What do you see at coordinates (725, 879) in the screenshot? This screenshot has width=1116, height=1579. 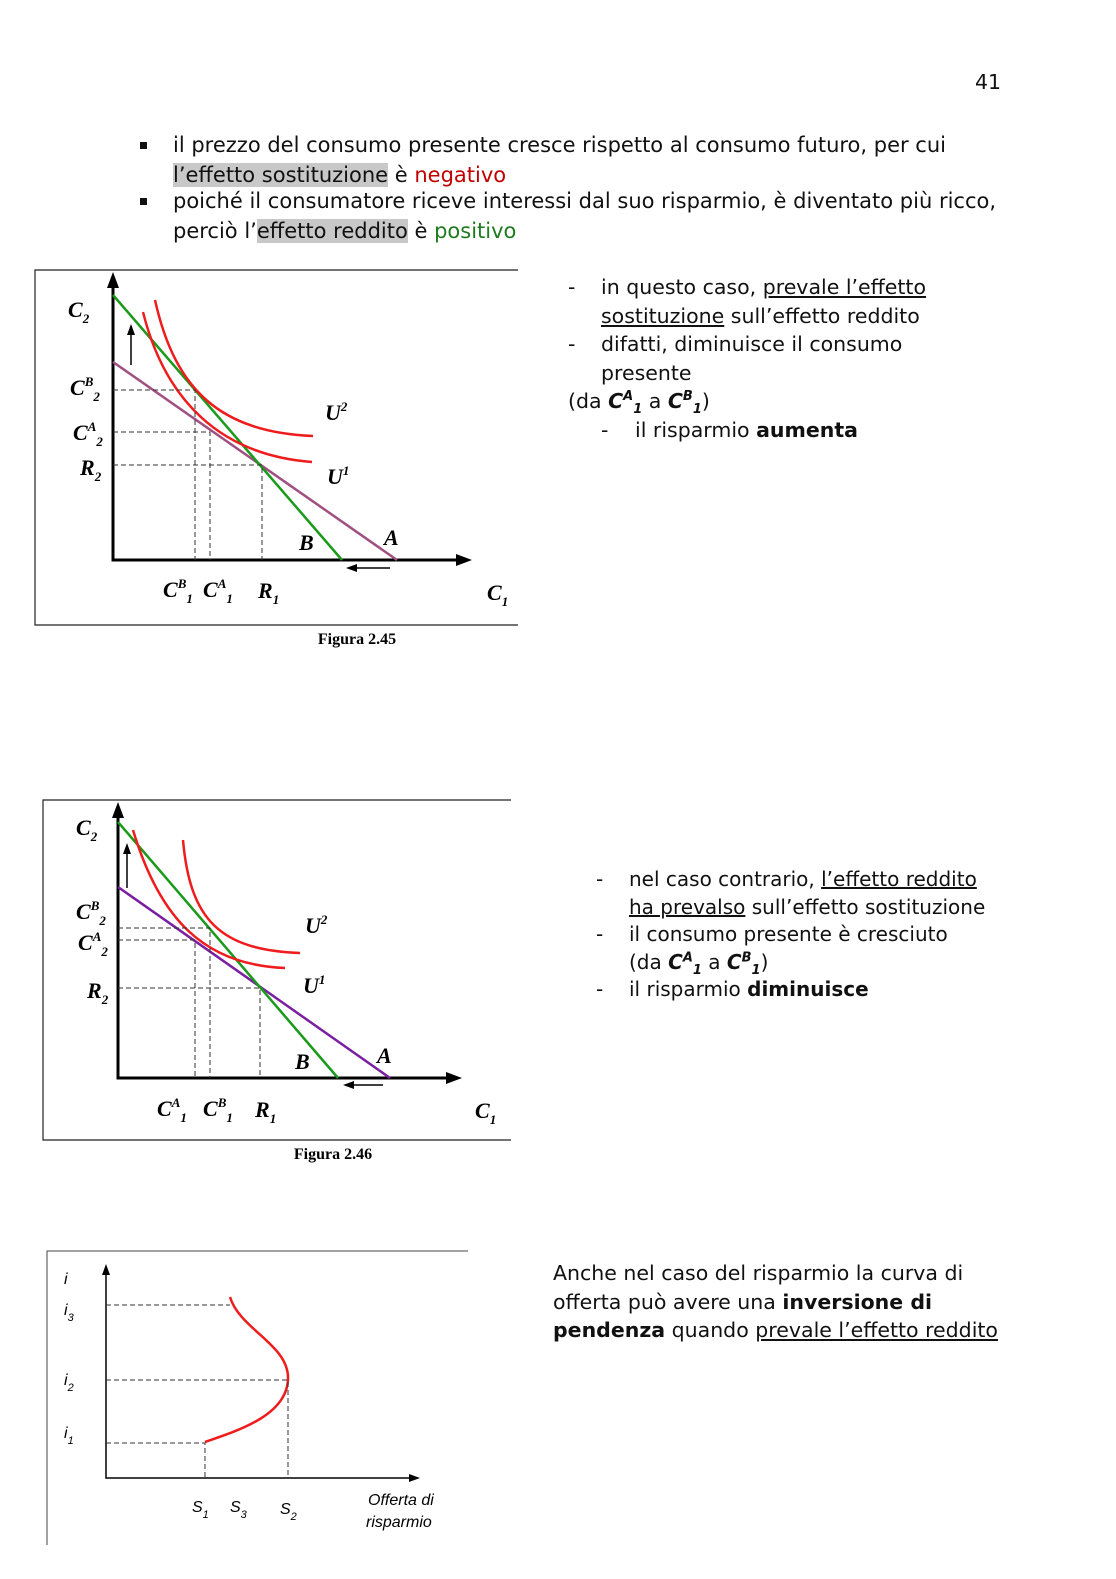 I see `text: nel caso contrario,` at bounding box center [725, 879].